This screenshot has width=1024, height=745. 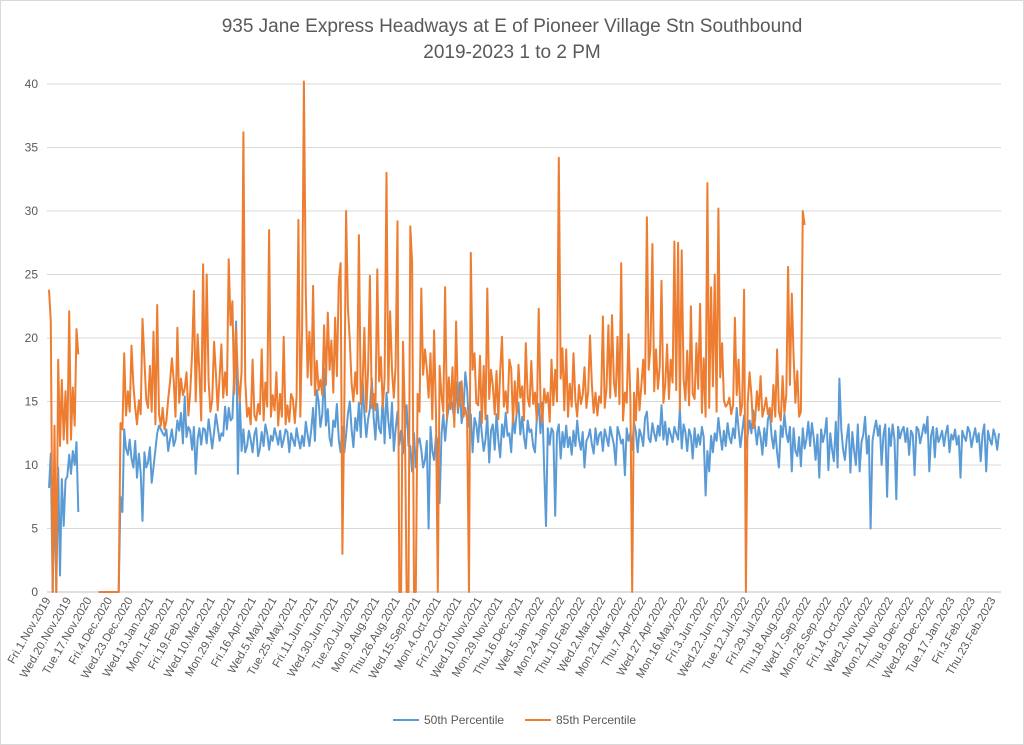 What do you see at coordinates (514, 720) in the screenshot?
I see `legend: 50th Percentile 85th Percentile` at bounding box center [514, 720].